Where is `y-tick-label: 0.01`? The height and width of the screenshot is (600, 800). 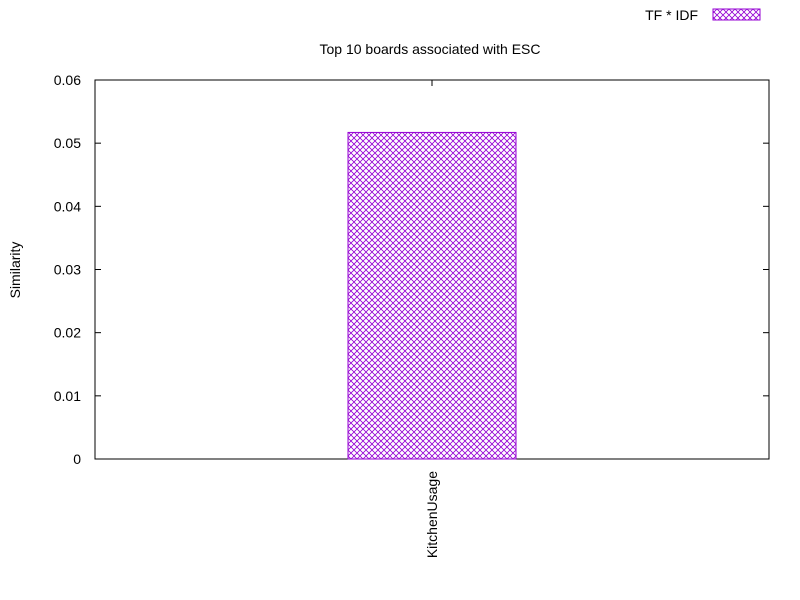
y-tick-label: 0.01 is located at coordinates (67, 396).